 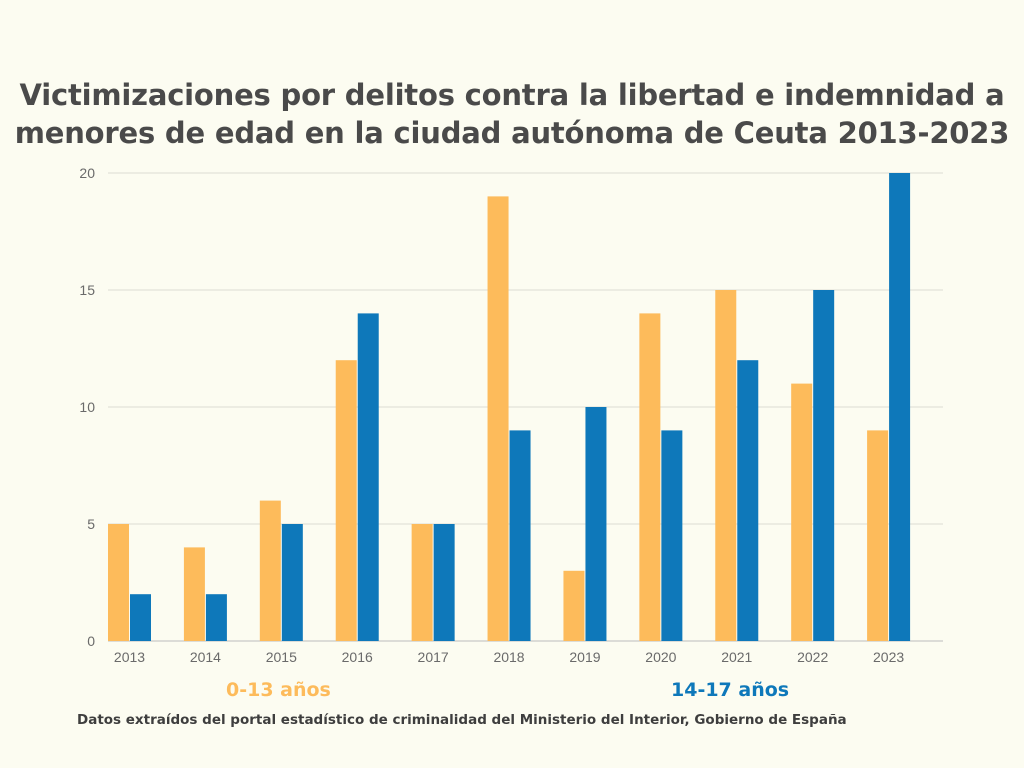 I want to click on y-tick-label-15: 15, so click(x=87, y=290).